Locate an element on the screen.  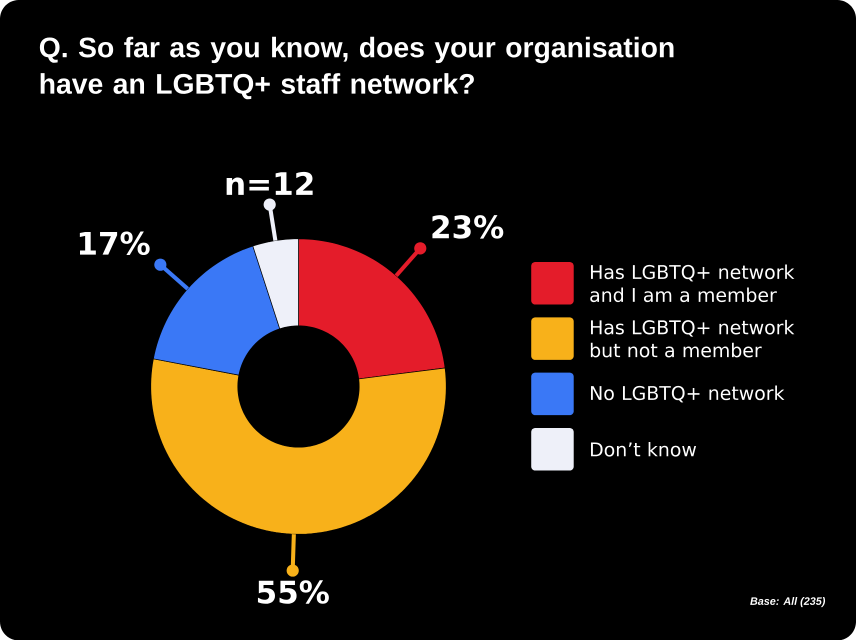
text: n=12 is located at coordinates (269, 183).